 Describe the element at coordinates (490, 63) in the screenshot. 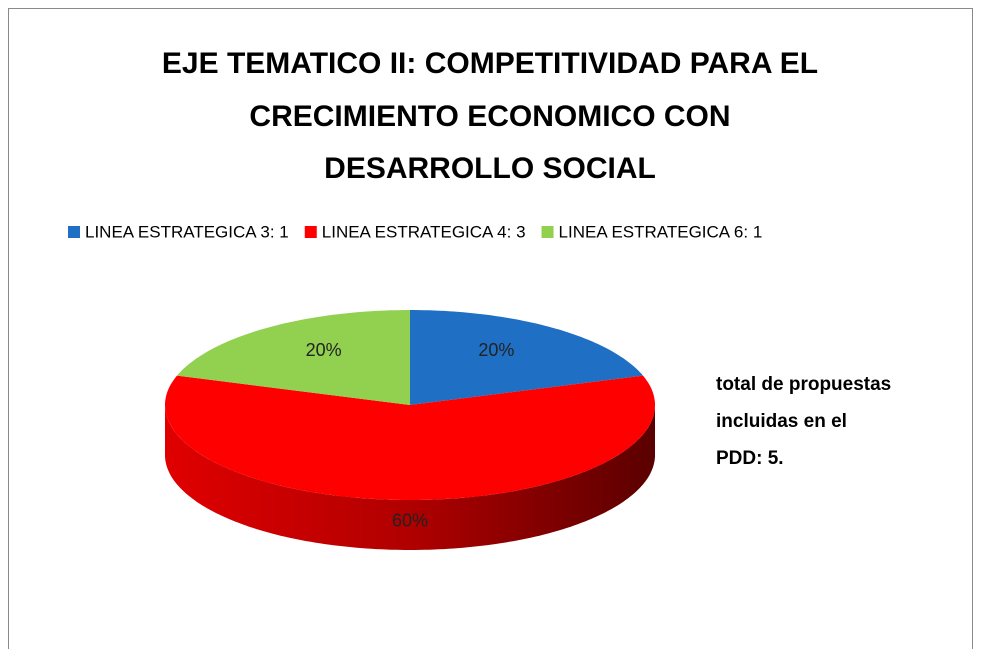

I see `chart-title: EJE TEMATICO II: COMPETITIVIDAD PARA EL` at that location.